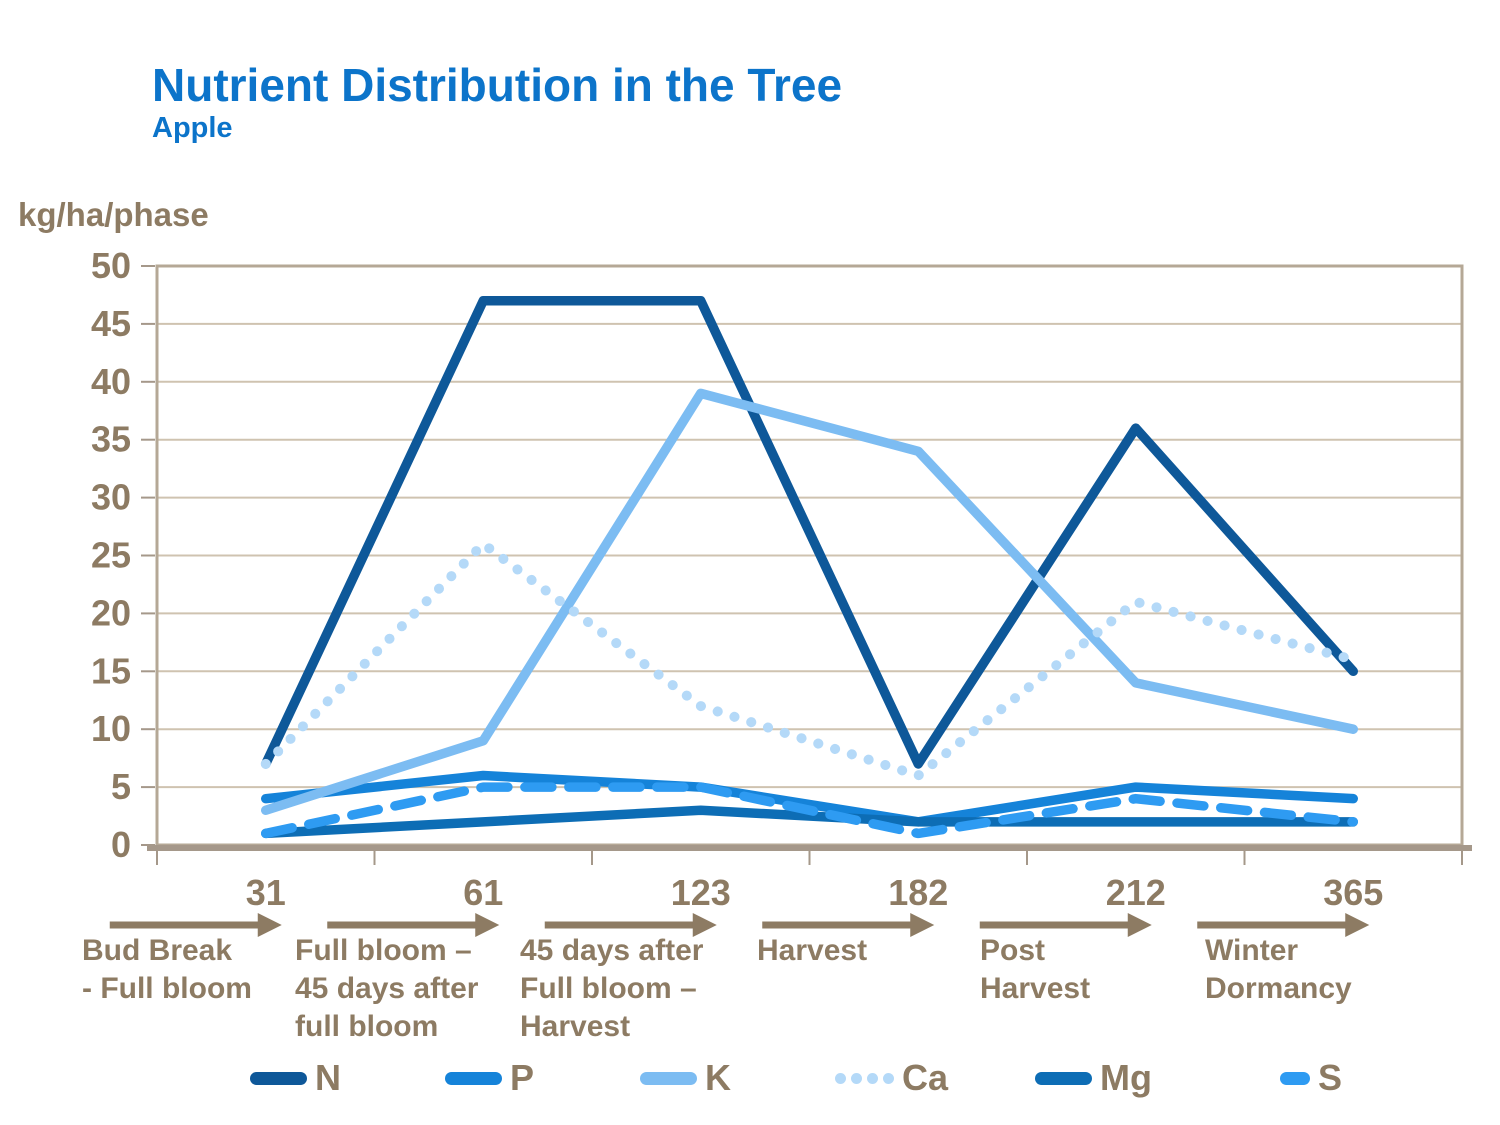  Describe the element at coordinates (111, 497) in the screenshot. I see `y-tick-label: 30` at that location.